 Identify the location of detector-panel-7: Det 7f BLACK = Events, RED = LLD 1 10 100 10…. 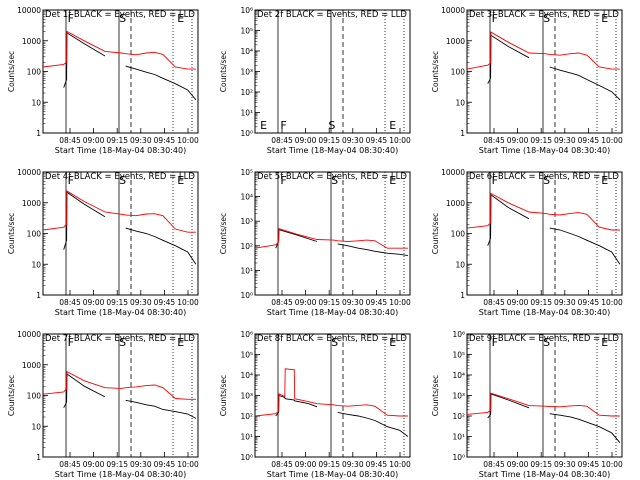
(103, 404).